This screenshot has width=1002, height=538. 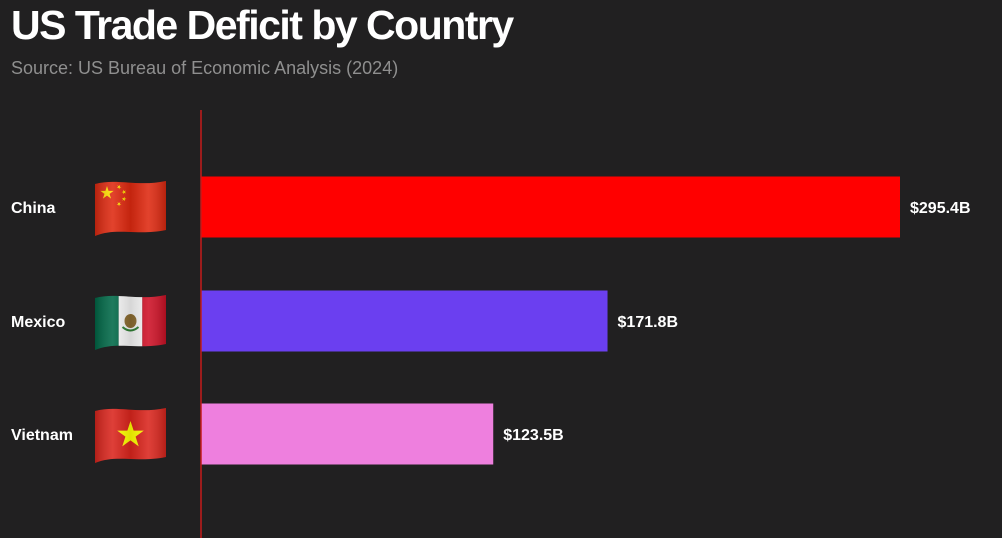 What do you see at coordinates (648, 322) in the screenshot?
I see `data-label: $171.8B` at bounding box center [648, 322].